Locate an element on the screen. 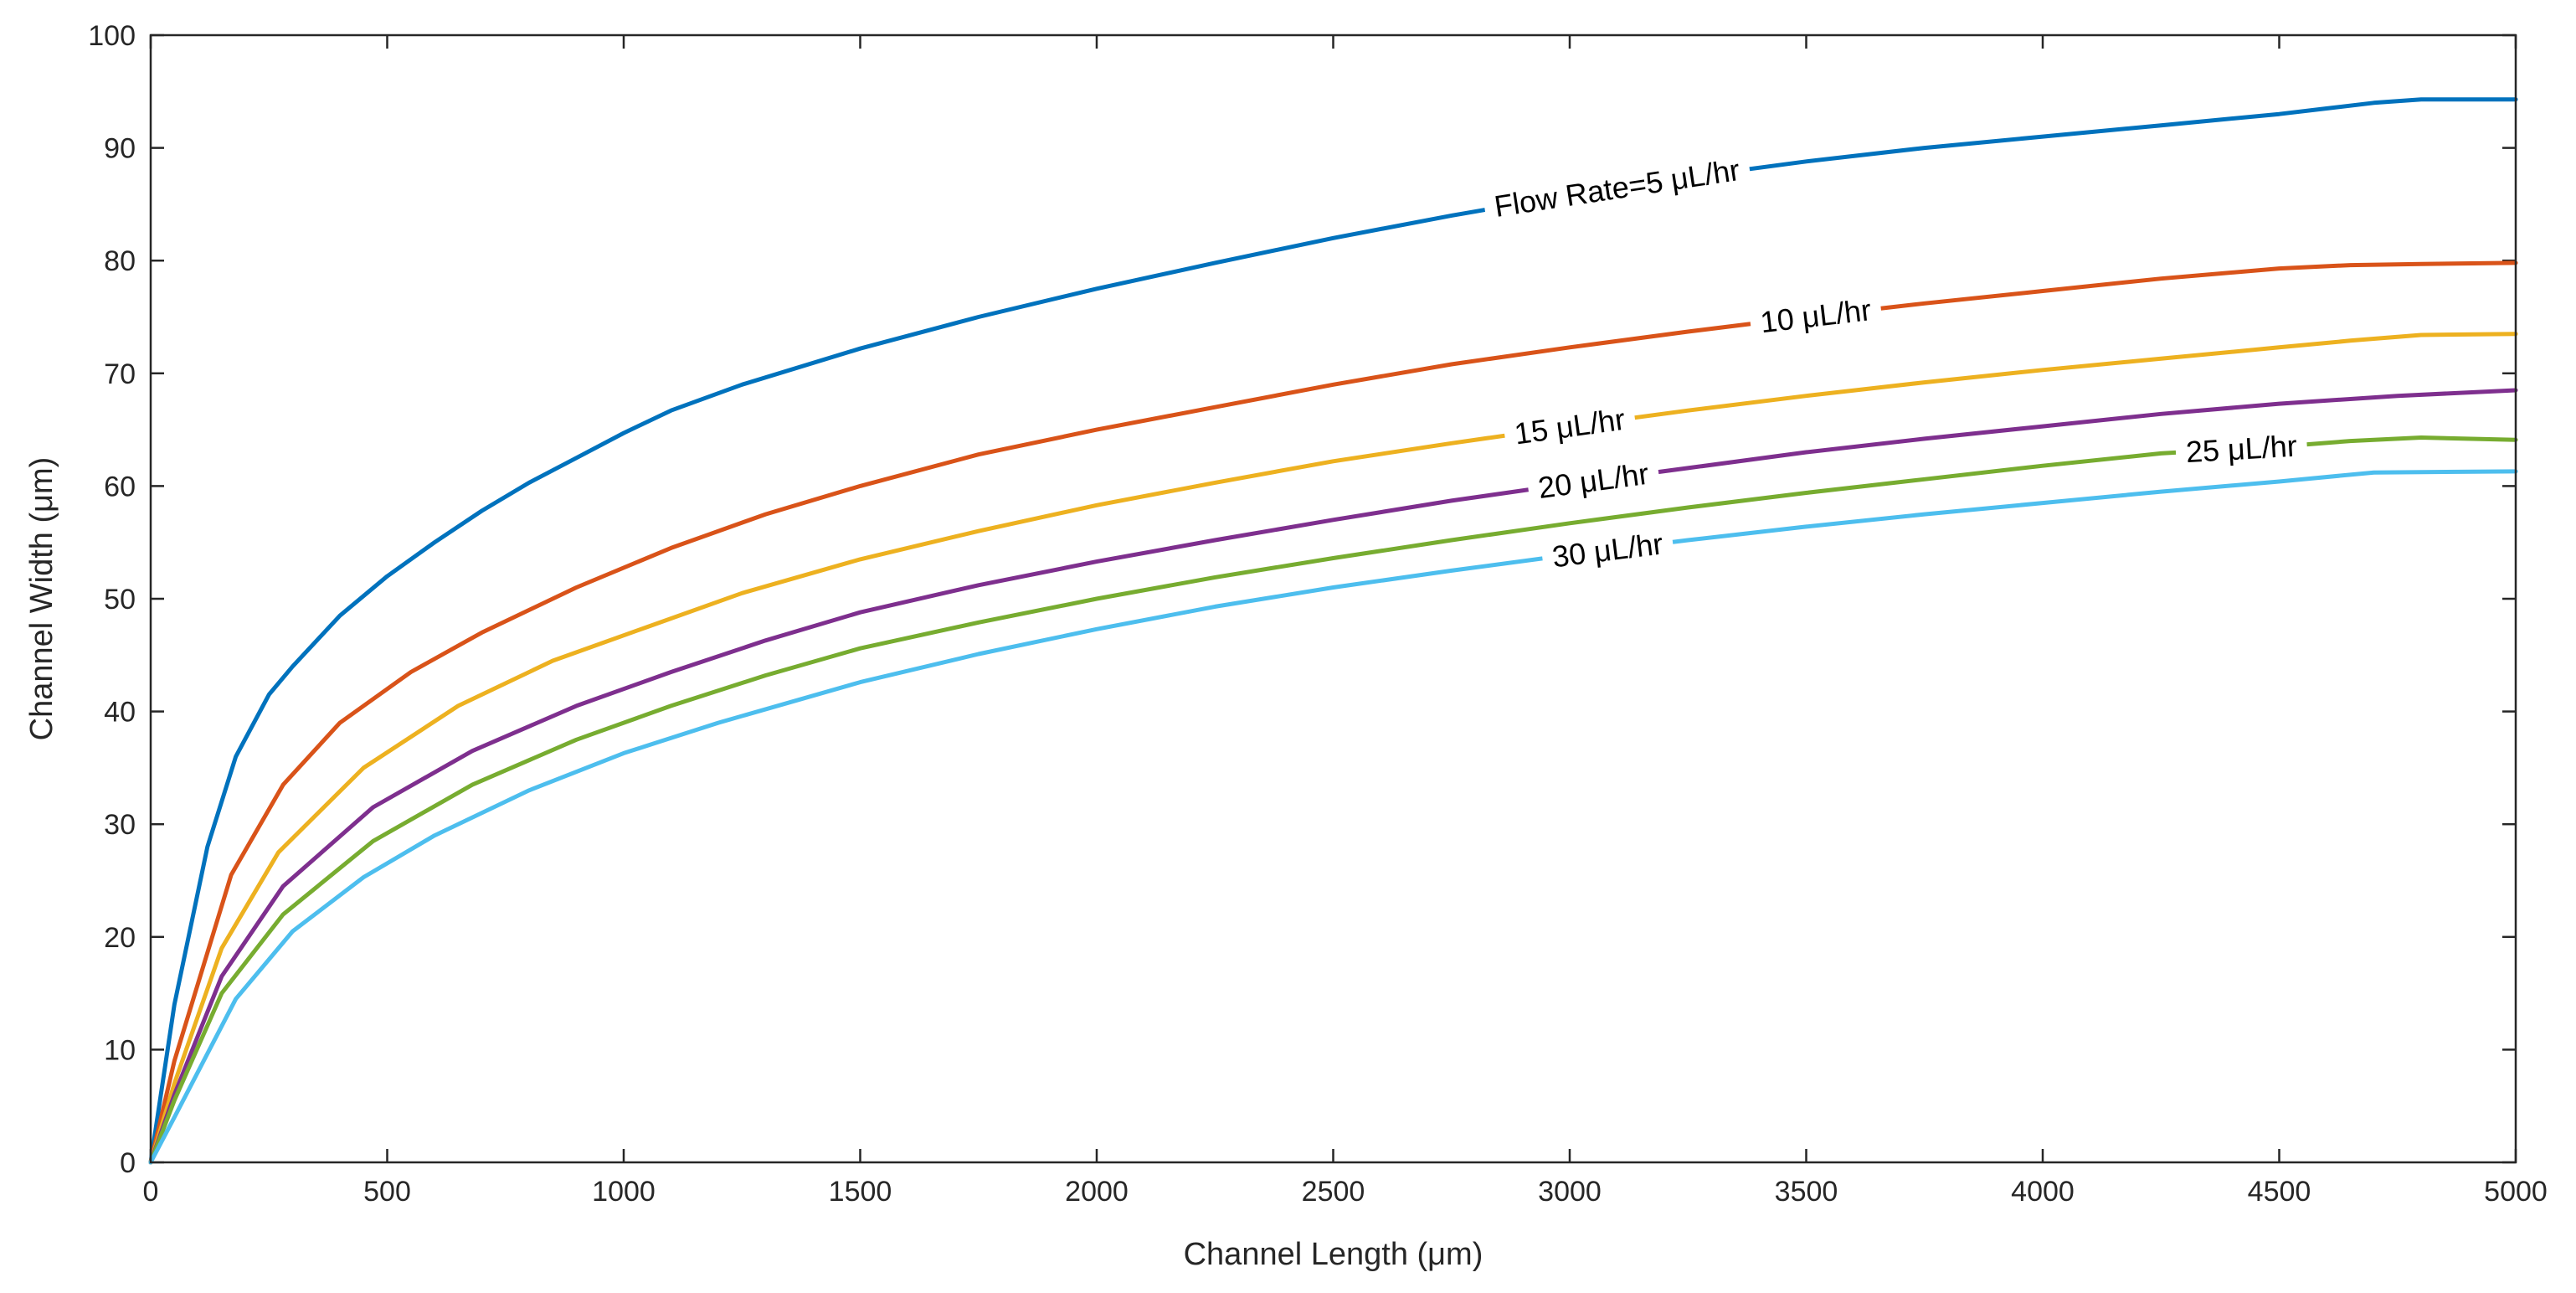 Image resolution: width=2576 pixels, height=1293 pixels. x-tick-label: 2500 is located at coordinates (1333, 1192).